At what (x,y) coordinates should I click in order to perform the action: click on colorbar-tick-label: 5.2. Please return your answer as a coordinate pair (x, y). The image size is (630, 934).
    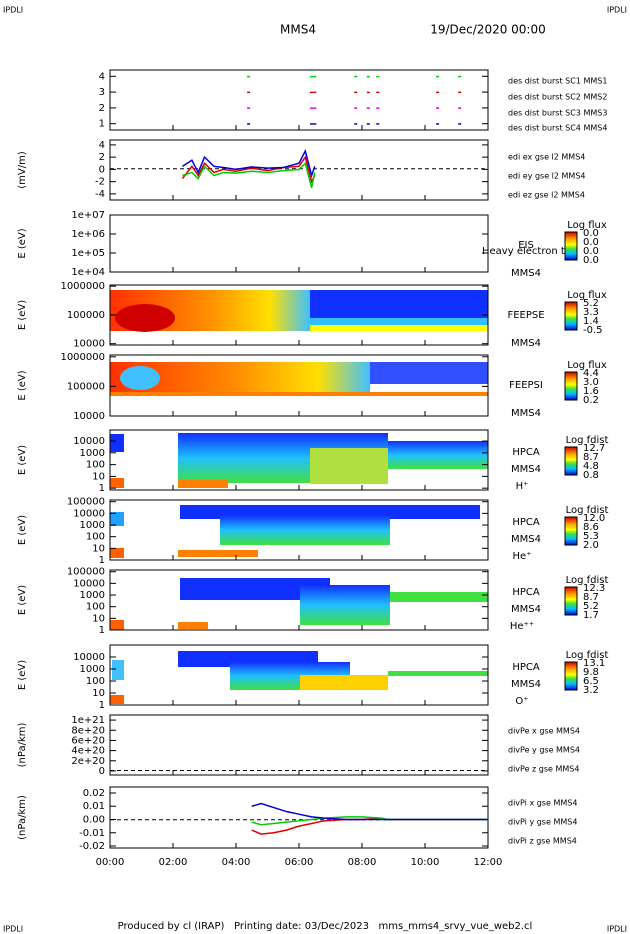
    Looking at the image, I should click on (591, 303).